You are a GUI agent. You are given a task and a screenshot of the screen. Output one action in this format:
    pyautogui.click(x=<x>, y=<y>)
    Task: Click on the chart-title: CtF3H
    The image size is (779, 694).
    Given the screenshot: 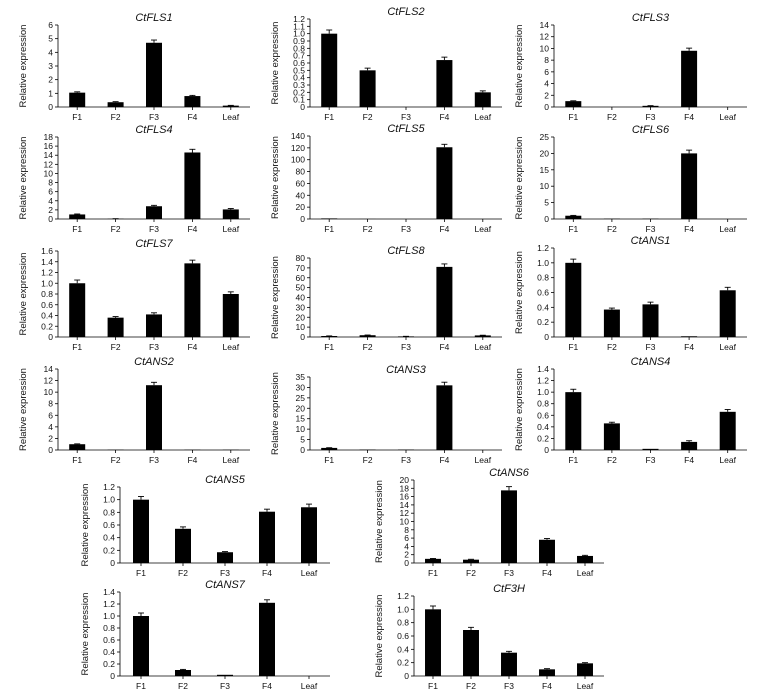 What is the action you would take?
    pyautogui.click(x=509, y=589)
    